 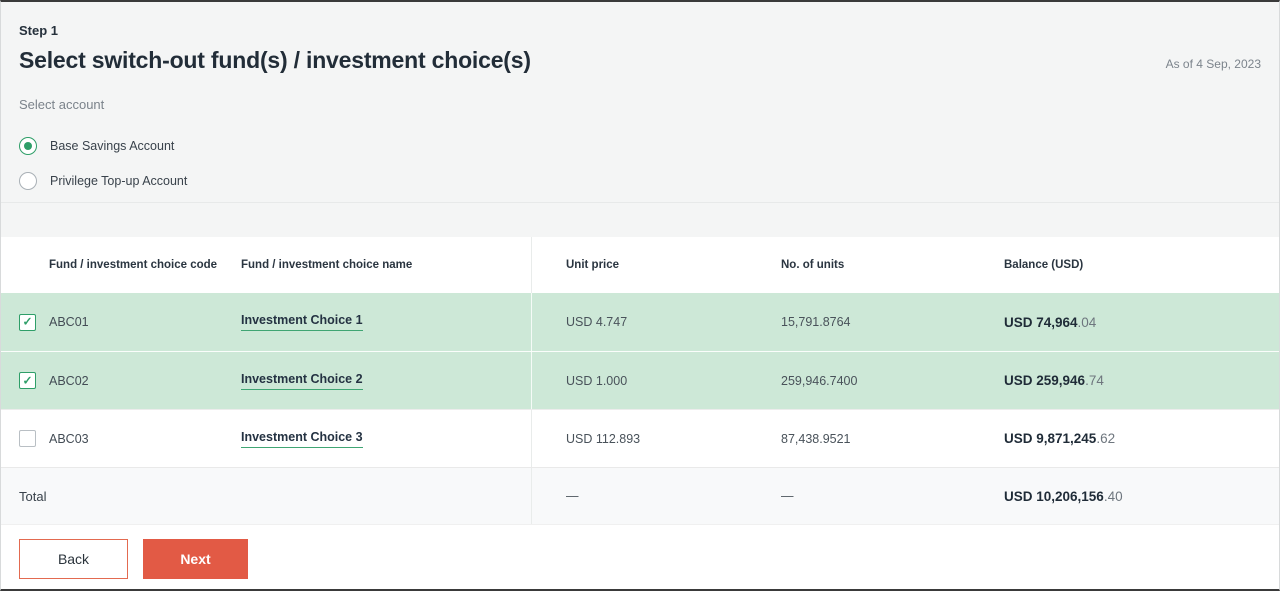 What do you see at coordinates (1050, 438) in the screenshot?
I see `balance-main: USD 9,871,245` at bounding box center [1050, 438].